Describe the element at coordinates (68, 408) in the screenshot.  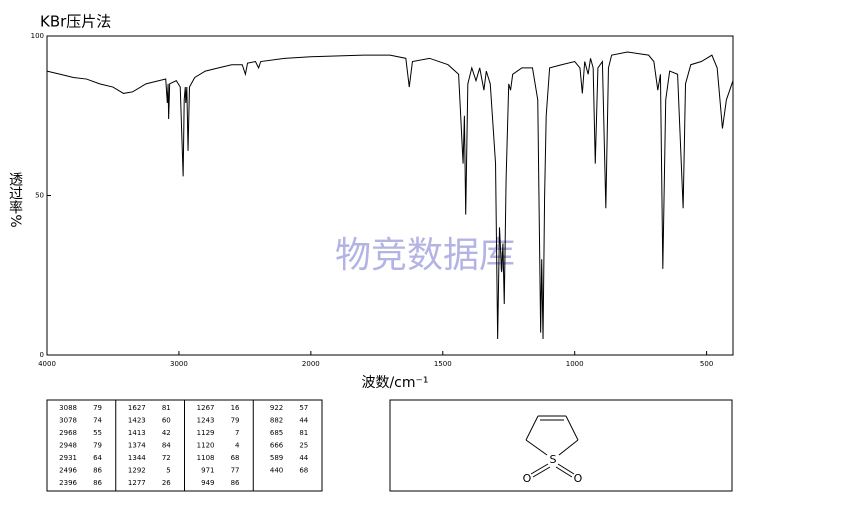
I see `table-wavenumber: 3088` at that location.